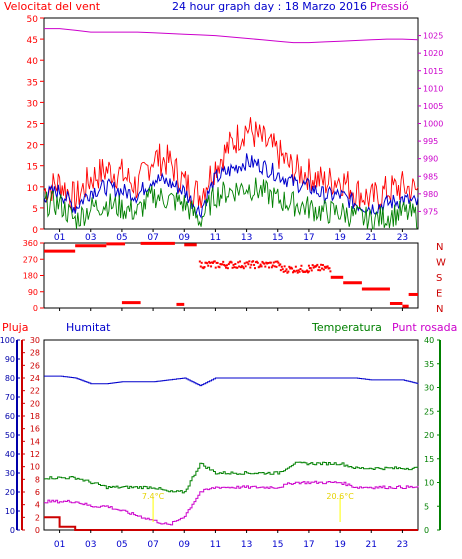  What do you see at coordinates (433, 124) in the screenshot?
I see `pressure-ytick-label: 1000` at bounding box center [433, 124].